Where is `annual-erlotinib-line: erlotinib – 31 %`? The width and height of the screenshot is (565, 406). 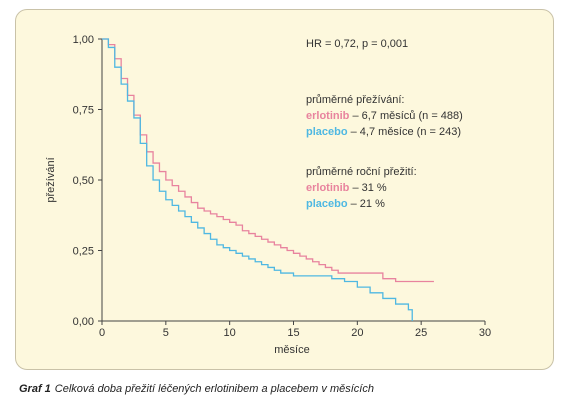
annual-erlotinib-line: erlotinib – 31 % is located at coordinates (346, 188).